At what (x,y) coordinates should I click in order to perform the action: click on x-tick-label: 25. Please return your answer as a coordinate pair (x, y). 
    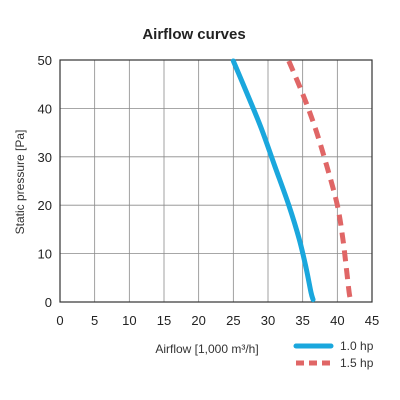
    Looking at the image, I should click on (233, 320).